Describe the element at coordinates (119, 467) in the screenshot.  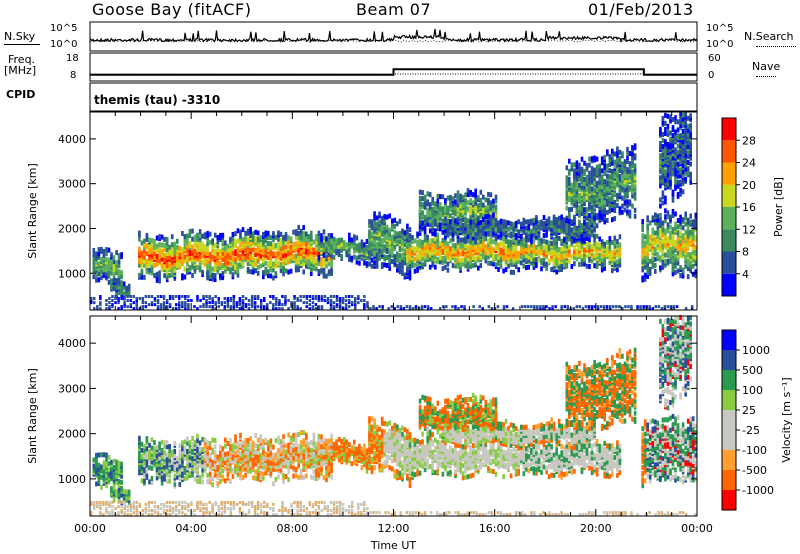
I see `velocity-panel-cell` at that location.